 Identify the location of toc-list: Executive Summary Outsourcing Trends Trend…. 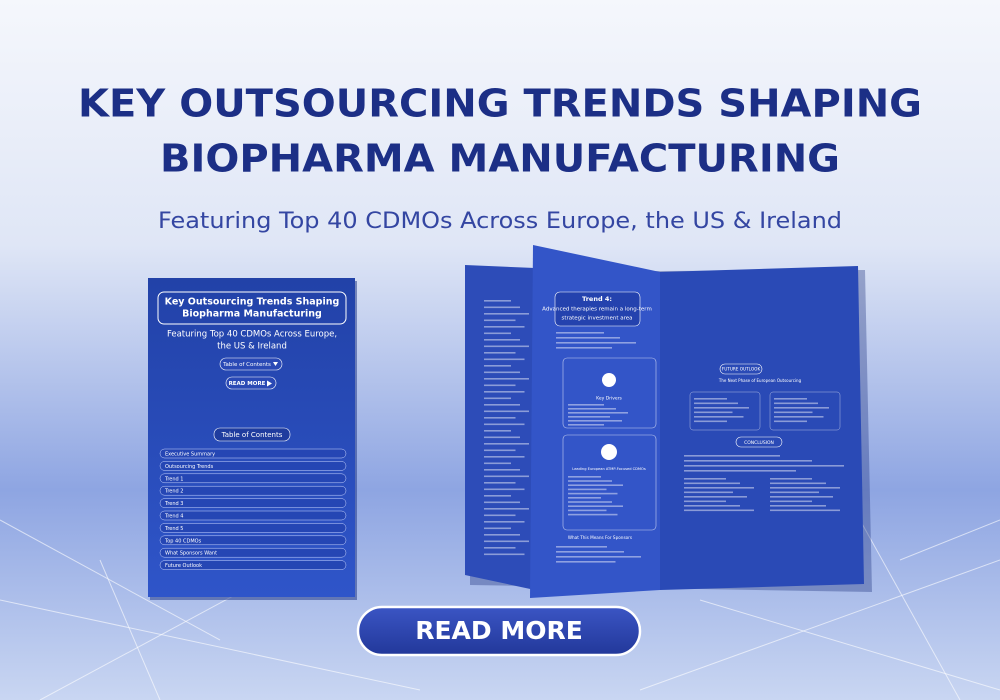
(253, 509).